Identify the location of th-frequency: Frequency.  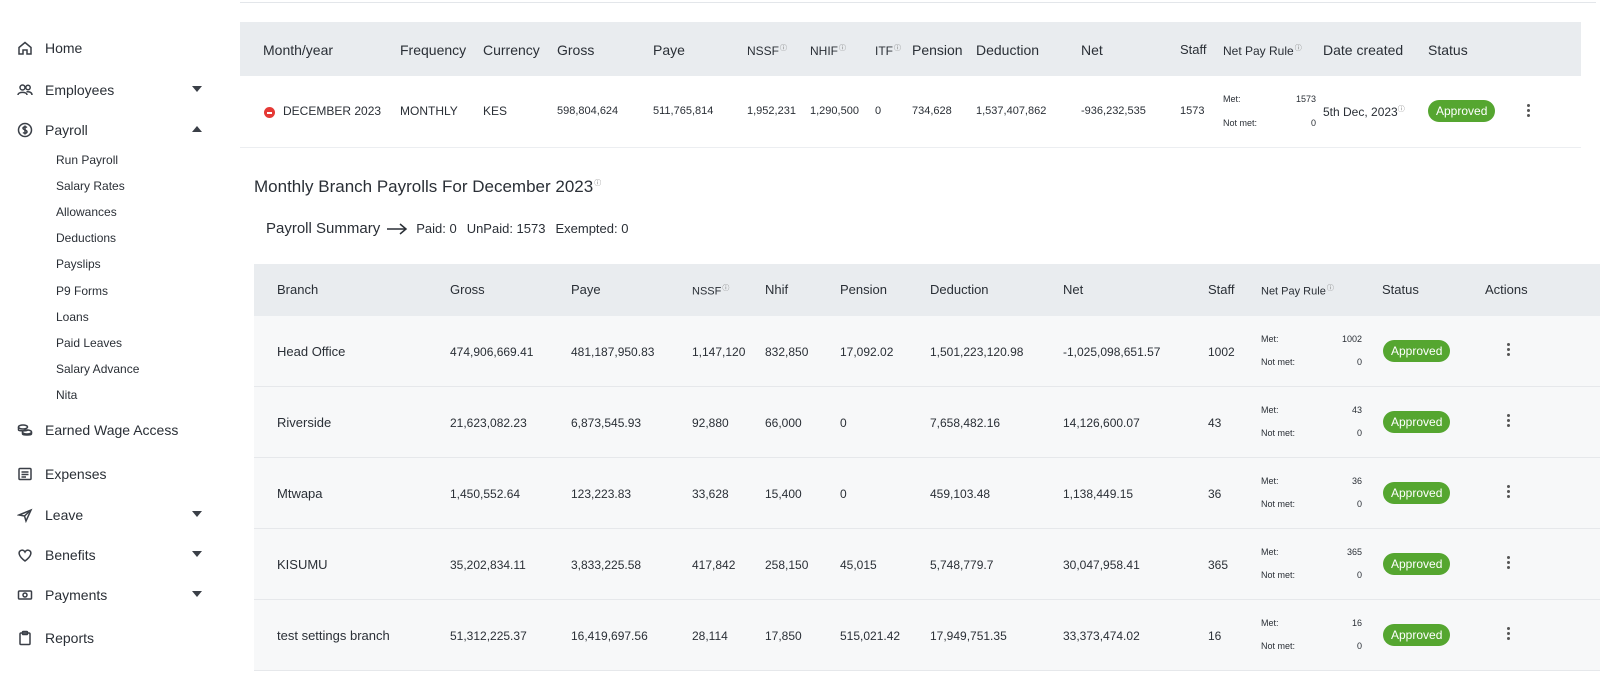
(433, 50).